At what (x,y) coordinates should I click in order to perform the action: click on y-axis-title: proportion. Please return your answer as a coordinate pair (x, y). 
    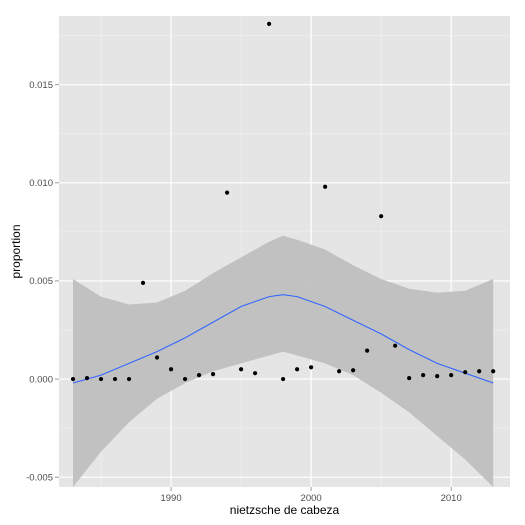
    Looking at the image, I should click on (16, 251).